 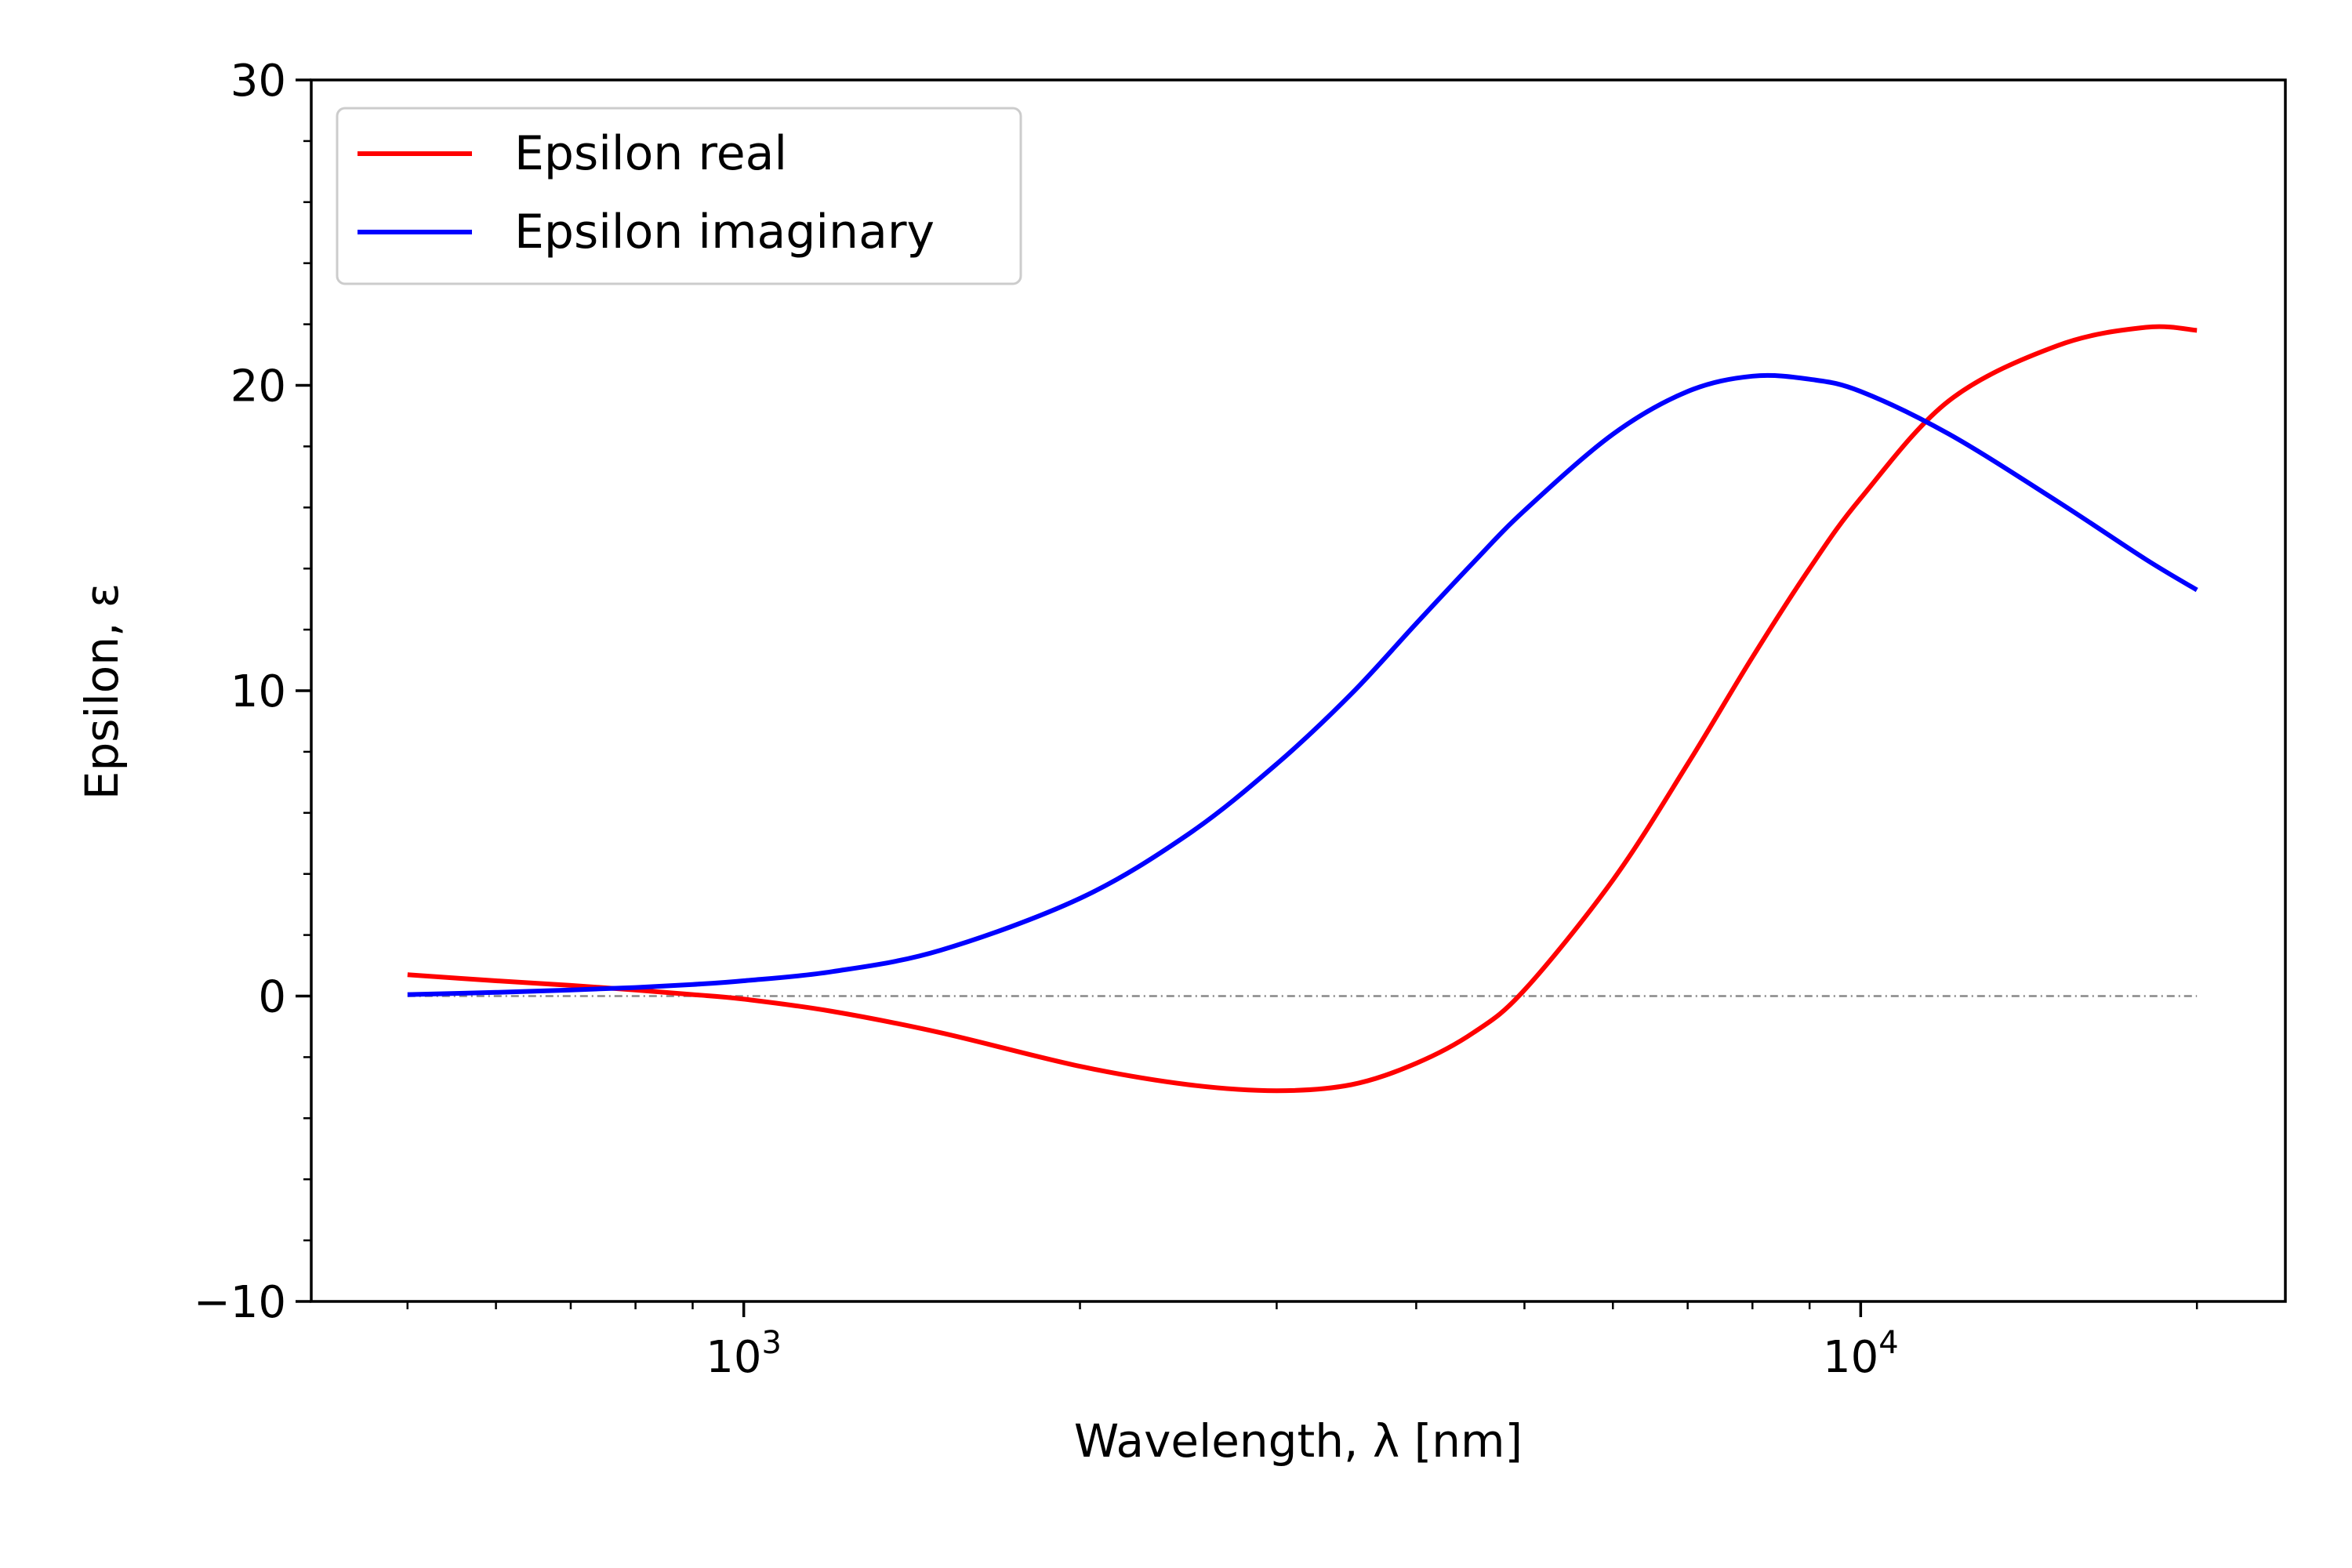 I want to click on legend: Epsilon real Epsilon imaginary, so click(x=679, y=196).